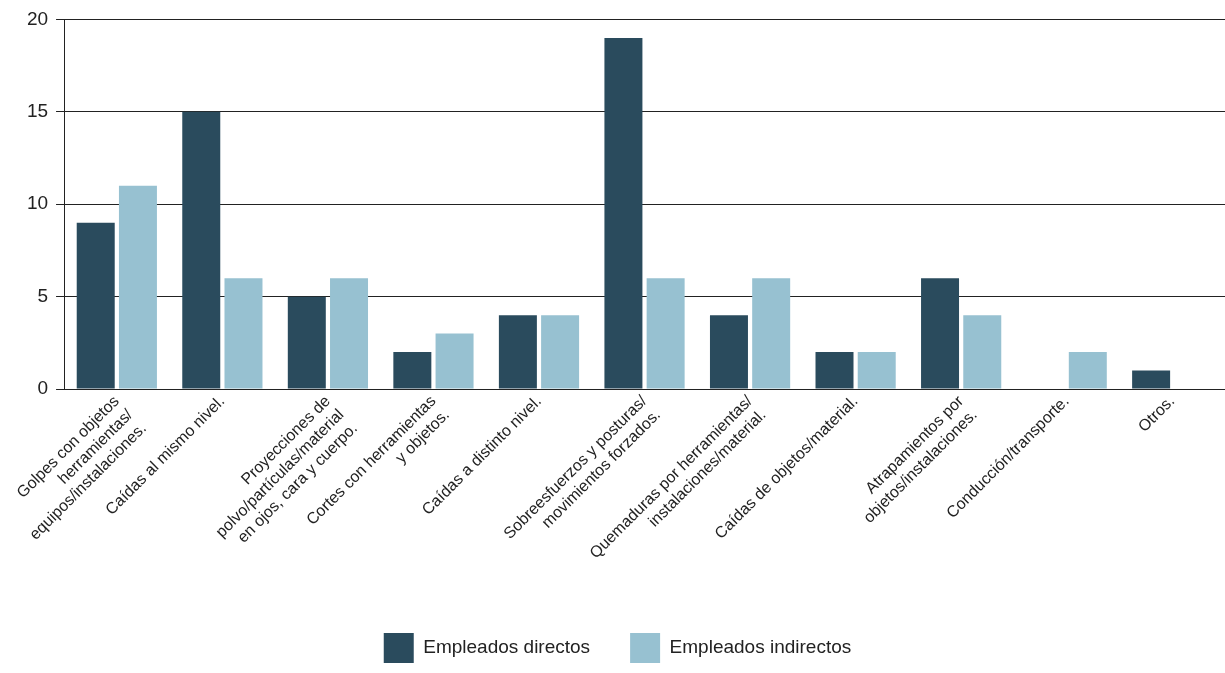 The width and height of the screenshot is (1225, 673). I want to click on legend-label: Empleados indirectos, so click(760, 647).